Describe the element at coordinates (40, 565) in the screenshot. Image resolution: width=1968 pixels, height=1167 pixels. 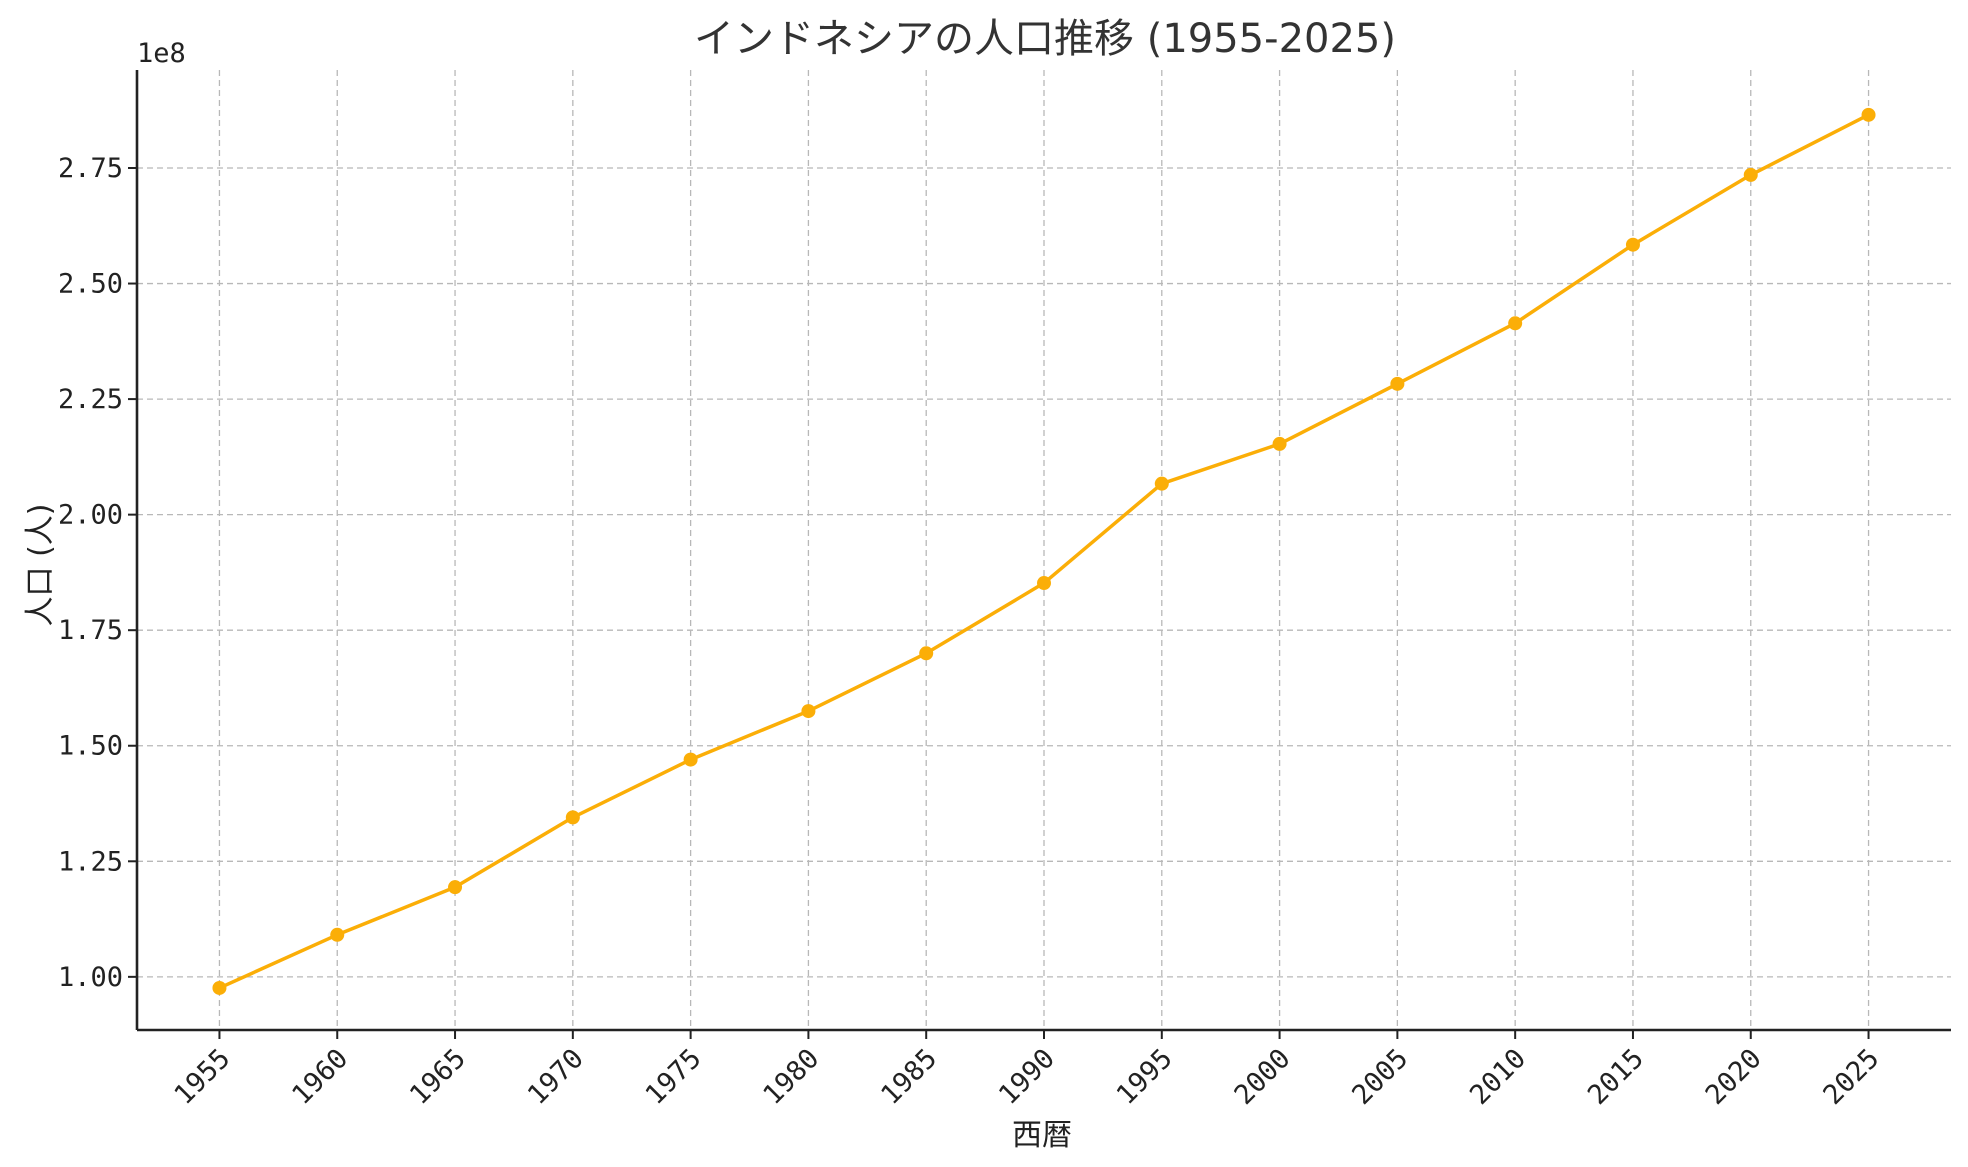
I see `y-axis-title: 人口 (人)` at that location.